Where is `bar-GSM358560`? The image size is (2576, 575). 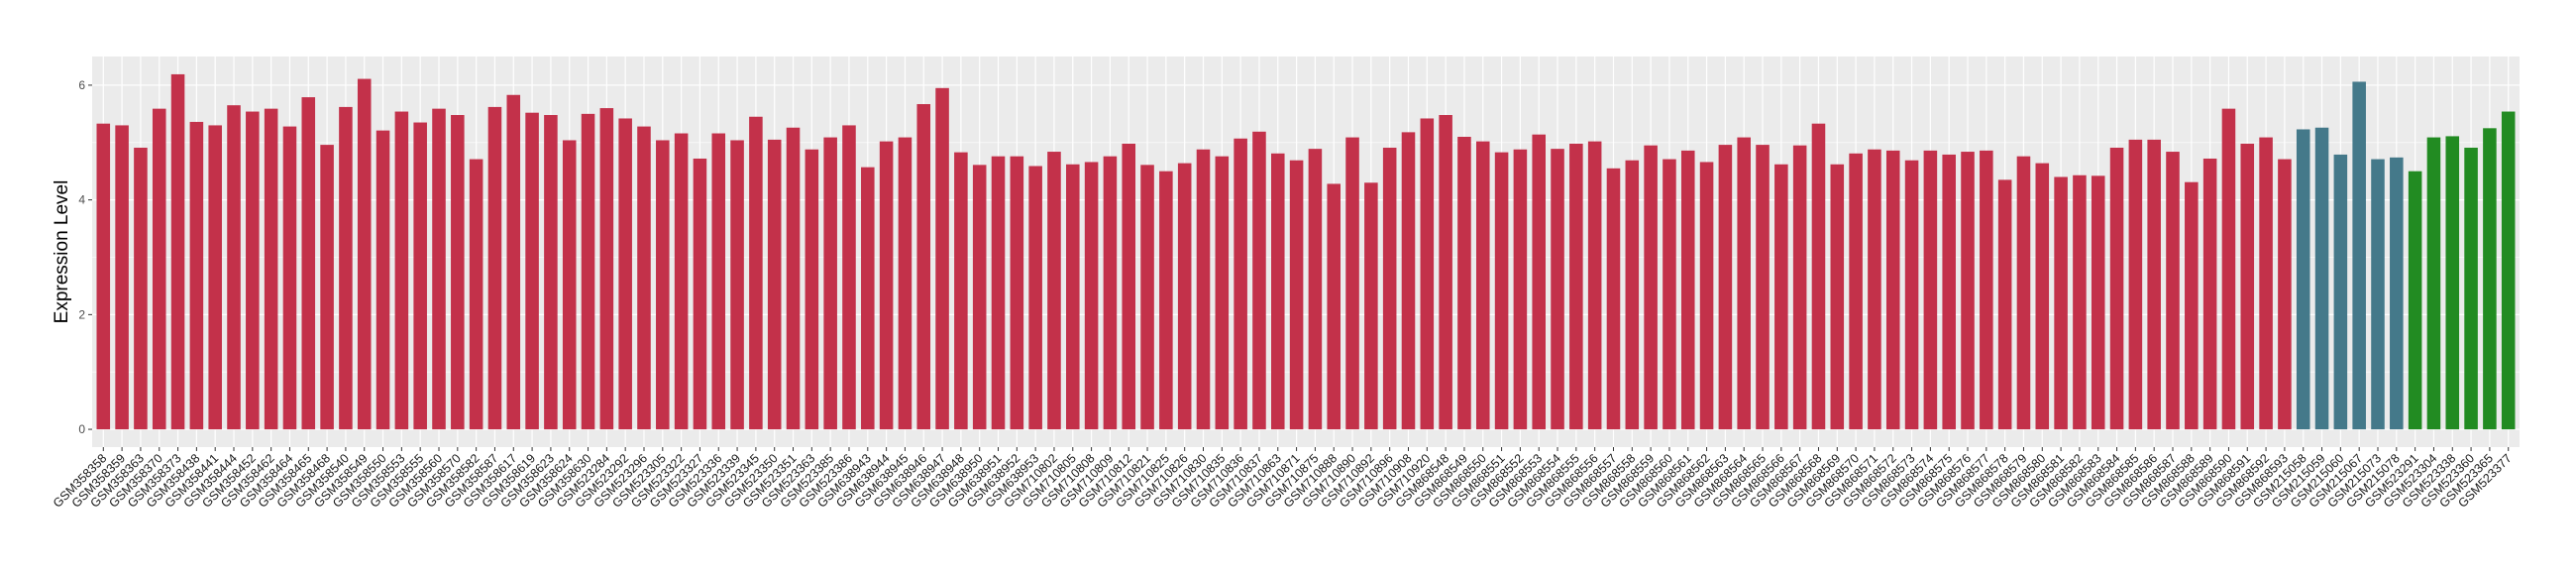 bar-GSM358560 is located at coordinates (439, 269).